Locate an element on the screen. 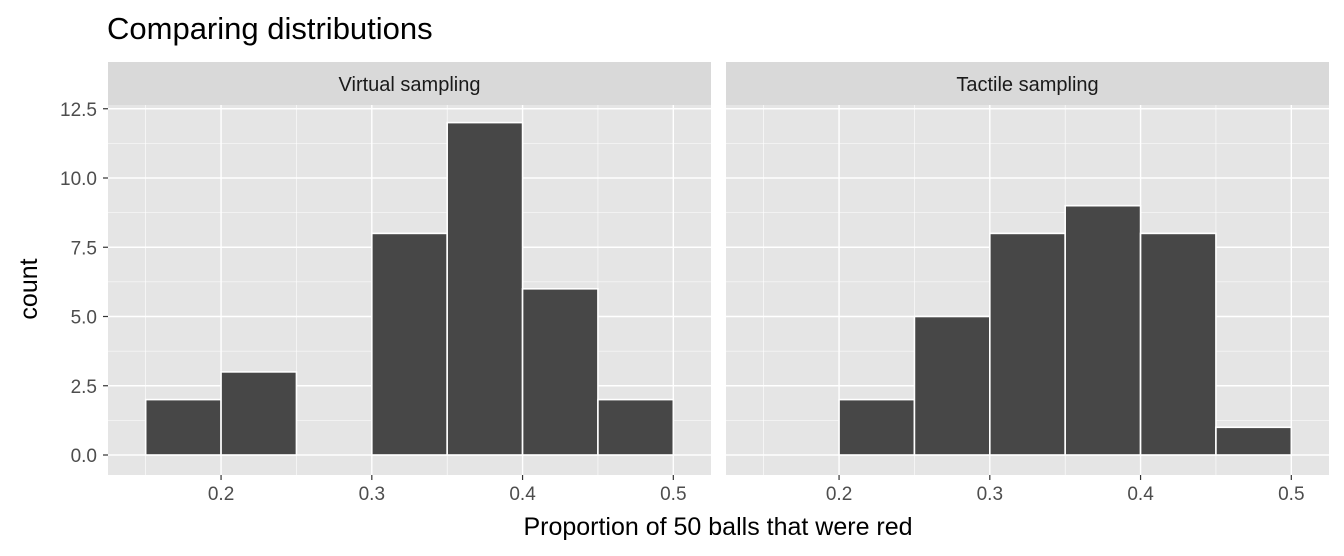  y-tick-label: 7.5 is located at coordinates (84, 248).